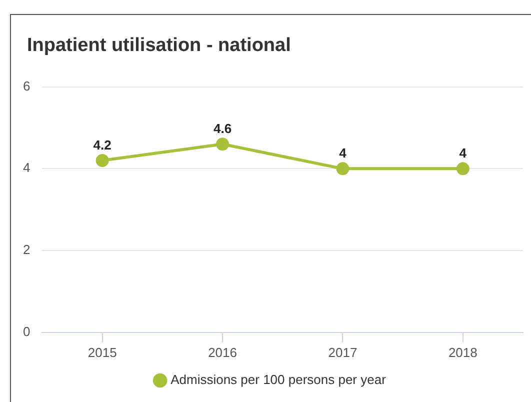 The image size is (531, 402). I want to click on data-label: 4.6, so click(222, 128).